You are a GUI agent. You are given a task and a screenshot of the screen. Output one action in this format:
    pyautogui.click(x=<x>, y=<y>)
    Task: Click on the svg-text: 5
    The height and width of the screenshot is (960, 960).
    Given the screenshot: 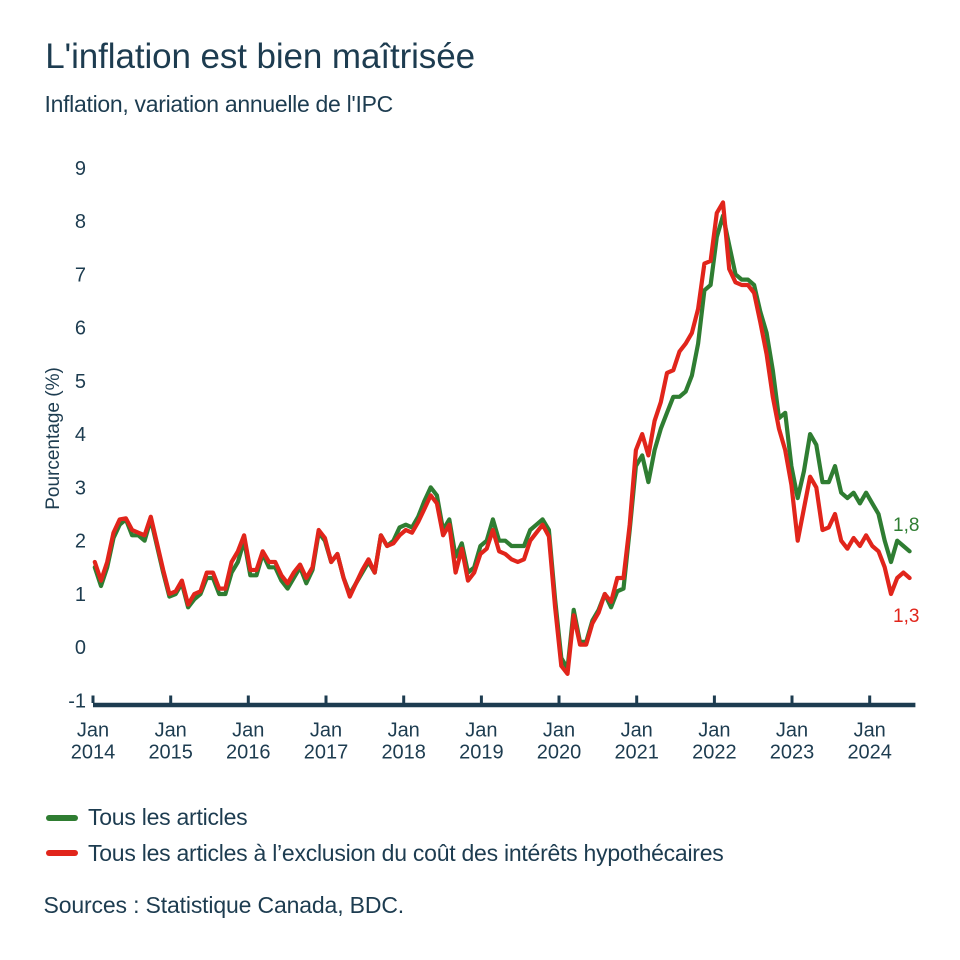 What is the action you would take?
    pyautogui.click(x=80, y=382)
    